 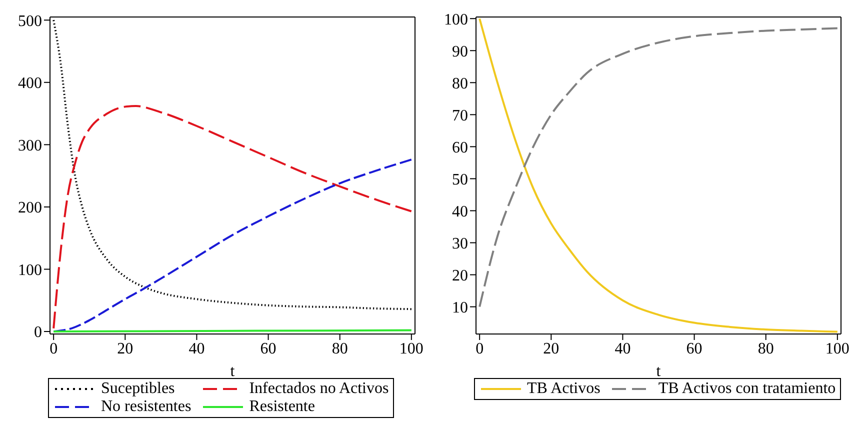 I want to click on legend-label: Infectados no Activos, so click(x=319, y=389).